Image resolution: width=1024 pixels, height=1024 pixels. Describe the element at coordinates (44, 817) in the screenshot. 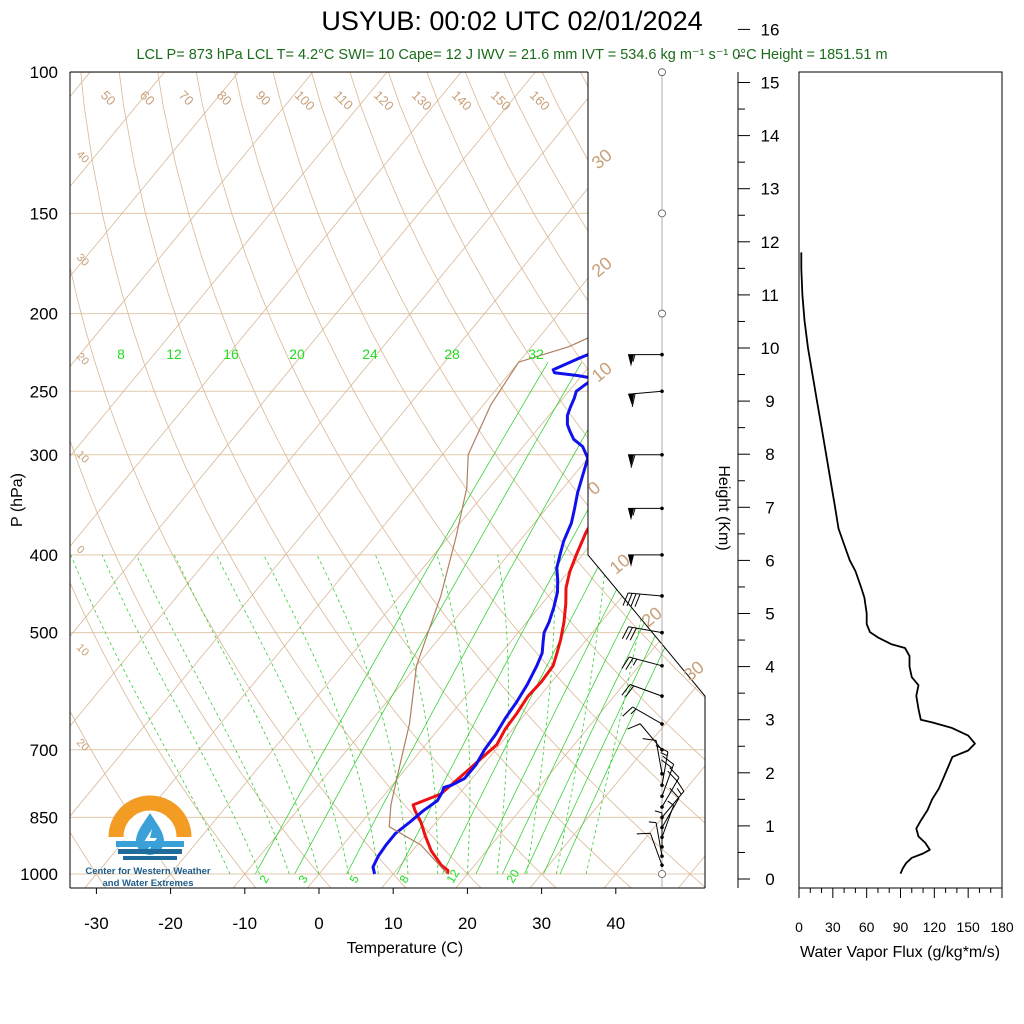

I see `pressure-tick-label: 850` at that location.